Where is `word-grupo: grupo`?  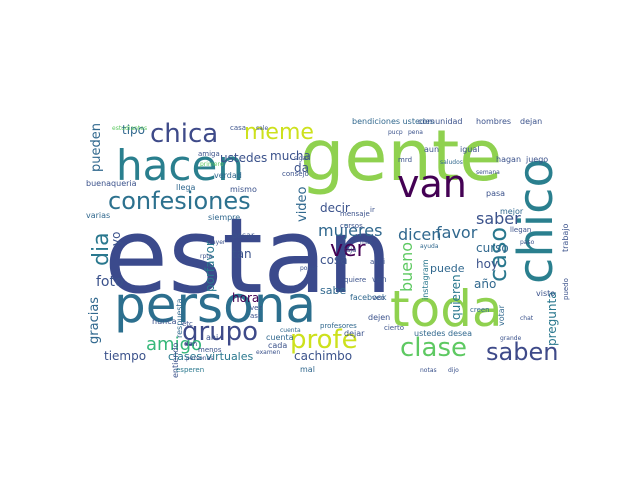
word-grupo: grupo is located at coordinates (220, 332).